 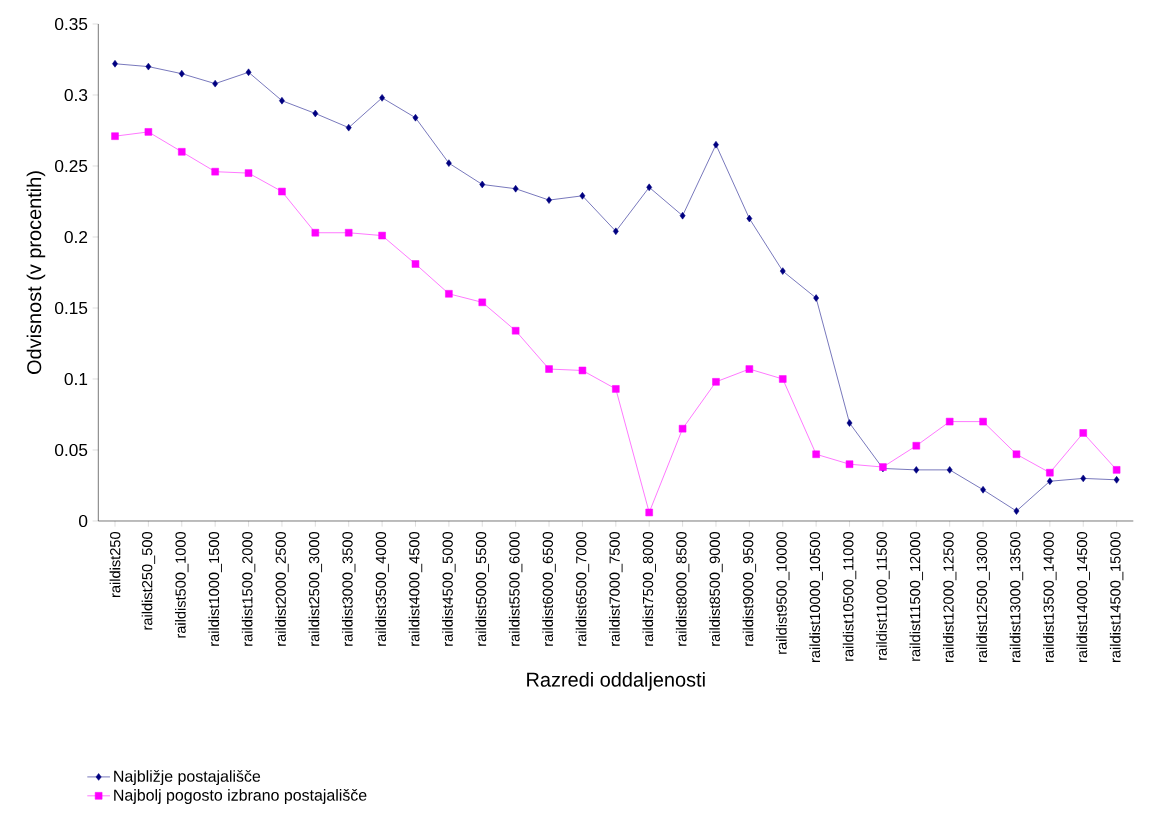 What do you see at coordinates (315, 588) in the screenshot?
I see `x-tick-label: raildist2500_3000` at bounding box center [315, 588].